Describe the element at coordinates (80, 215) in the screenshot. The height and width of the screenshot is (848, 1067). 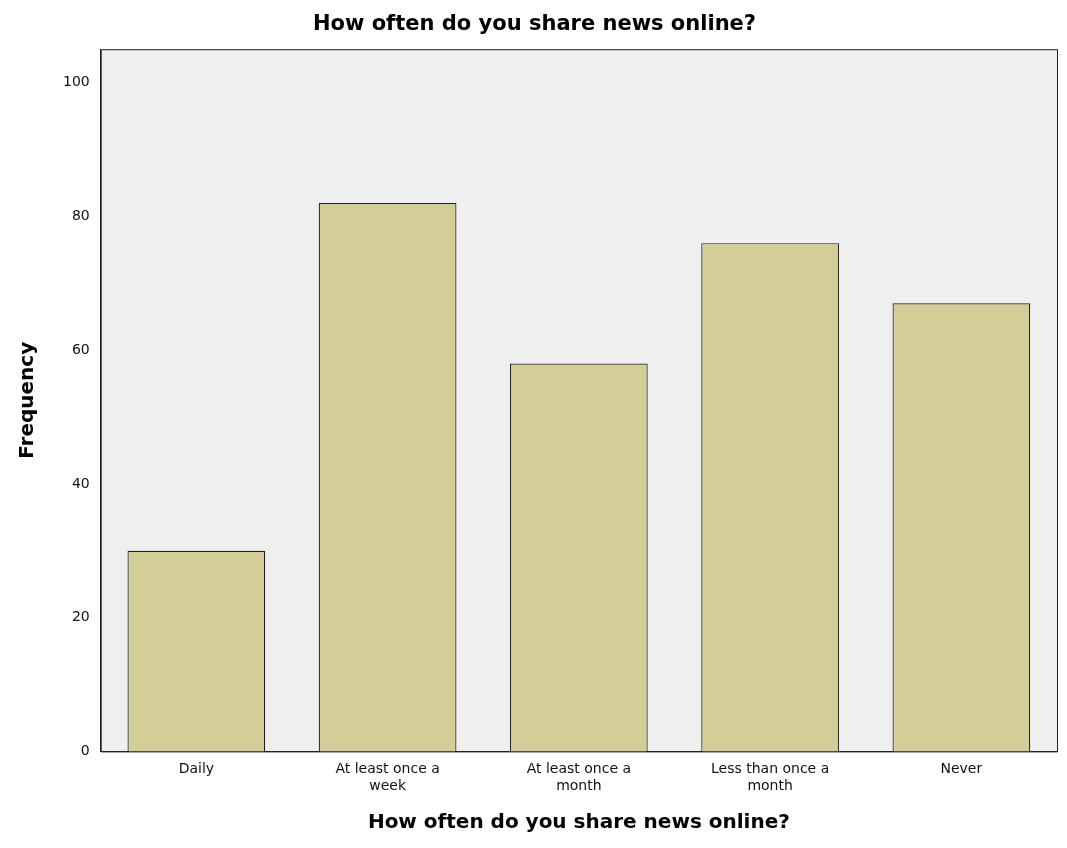
I see `y-tick-label: 80` at that location.